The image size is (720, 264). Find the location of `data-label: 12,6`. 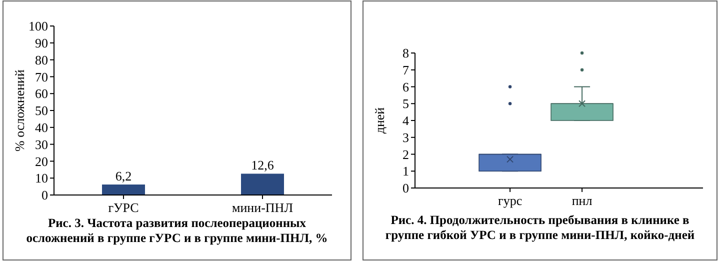

data-label: 12,6 is located at coordinates (262, 165).